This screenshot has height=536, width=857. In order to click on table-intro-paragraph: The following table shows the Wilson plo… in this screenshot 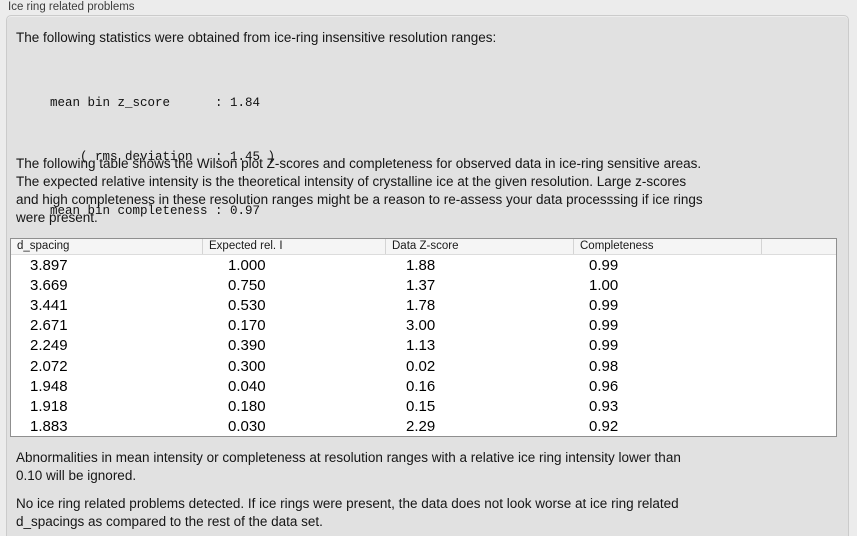, I will do `click(359, 191)`.